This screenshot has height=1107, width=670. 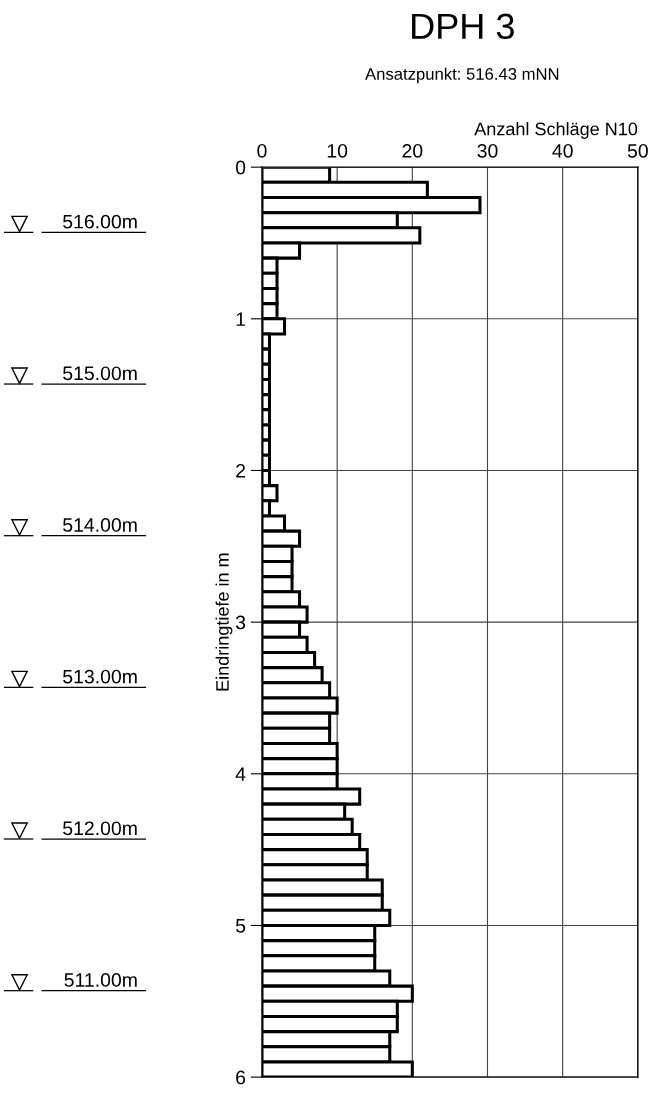 What do you see at coordinates (241, 1077) in the screenshot?
I see `y-tick-label: 6` at bounding box center [241, 1077].